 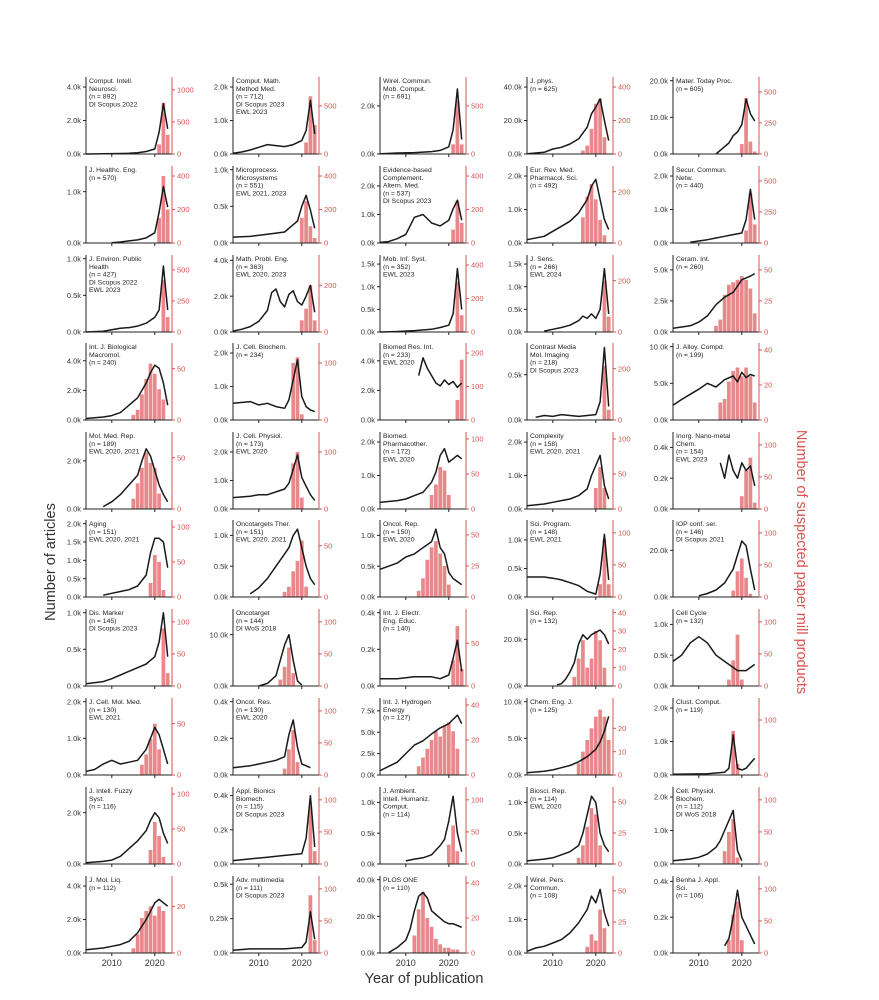 What do you see at coordinates (704, 85) in the screenshot?
I see `panel-annotation: Mater. Today Proc. (n = 605)` at bounding box center [704, 85].